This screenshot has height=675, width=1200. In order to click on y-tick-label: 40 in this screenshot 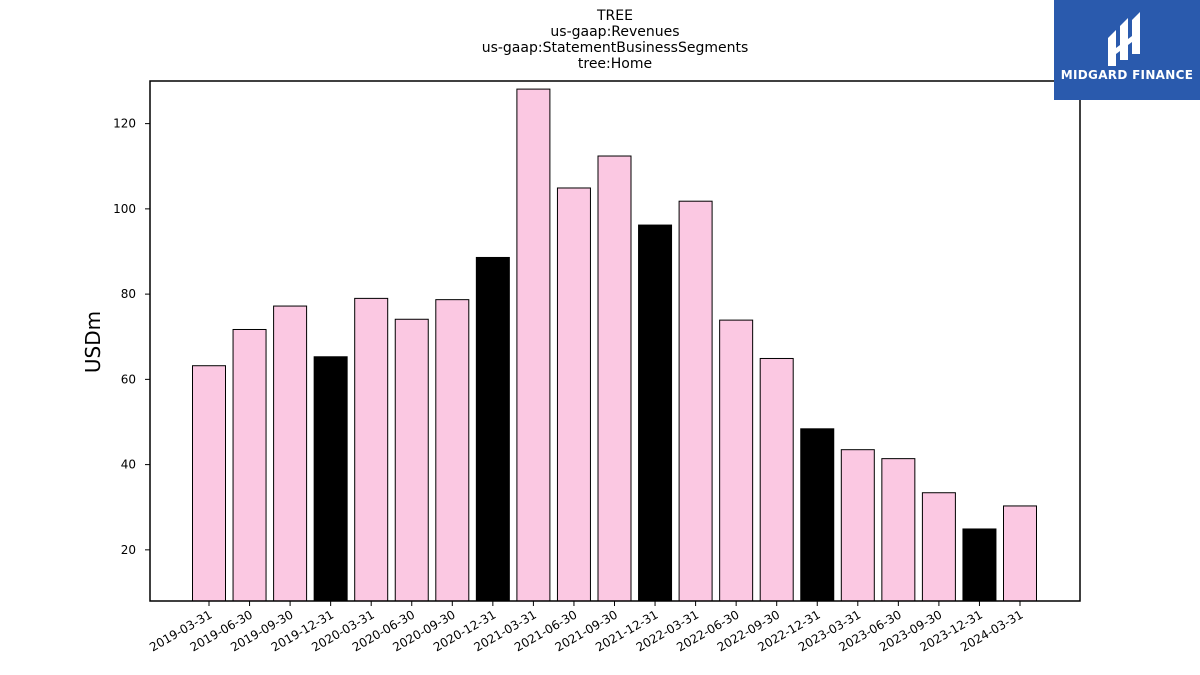, I will do `click(128, 465)`.